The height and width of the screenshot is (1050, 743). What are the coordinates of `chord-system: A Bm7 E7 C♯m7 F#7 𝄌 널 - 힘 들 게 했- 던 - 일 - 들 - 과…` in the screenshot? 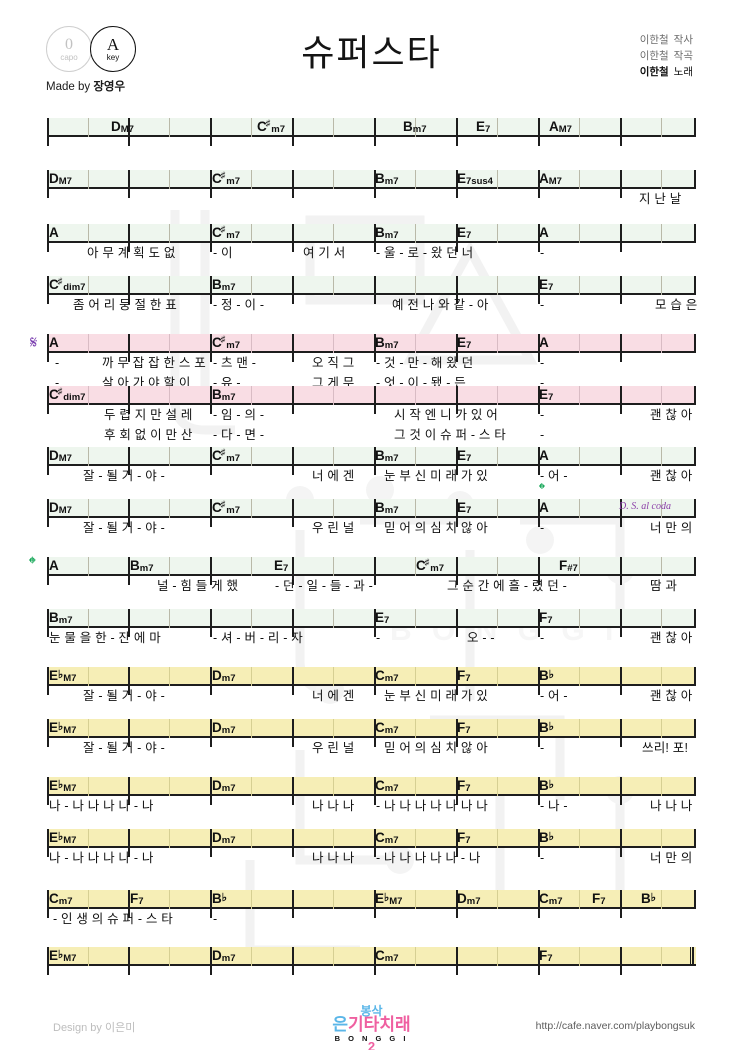 It's located at (362, 575).